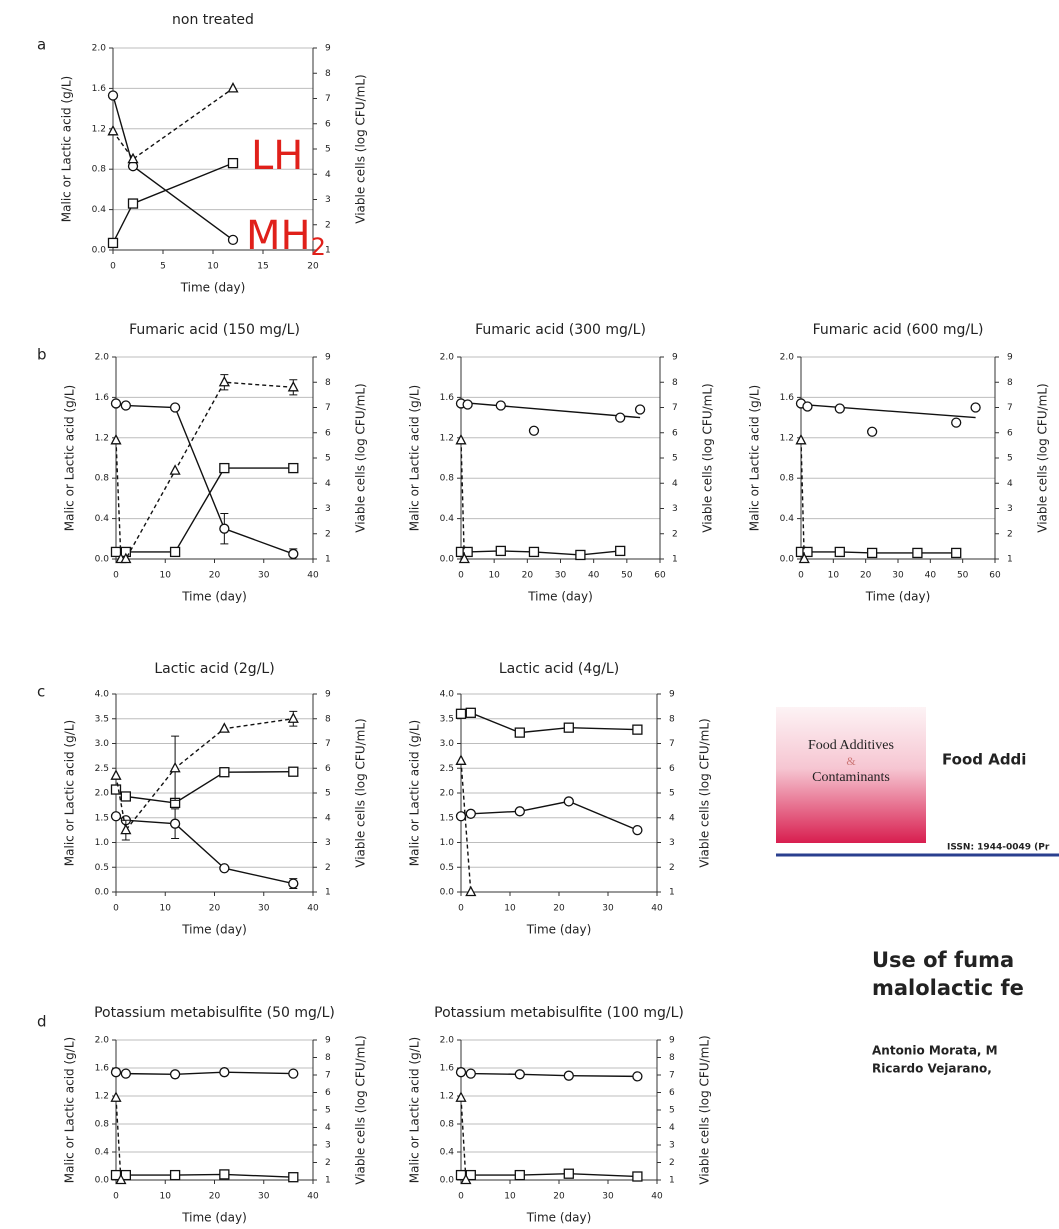 This screenshot has height=1229, width=1059. Describe the element at coordinates (963, 576) in the screenshot. I see `x-tick-label: 50` at that location.